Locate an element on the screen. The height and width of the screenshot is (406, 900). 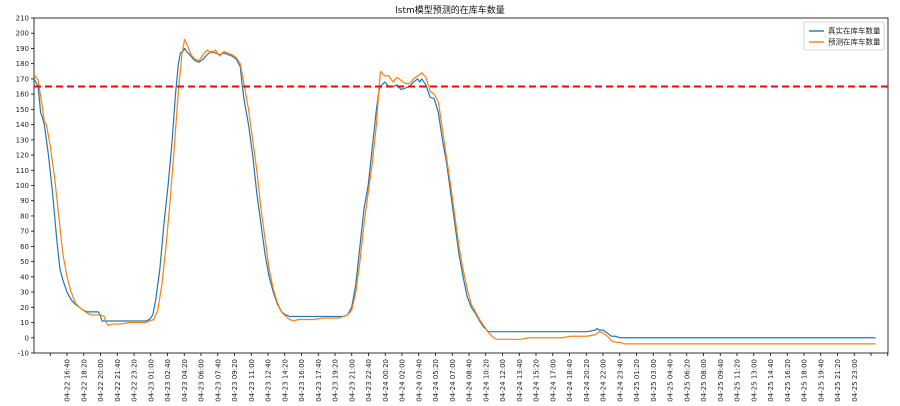
x-tick-label: 04-23 19:20 is located at coordinates (336, 380).